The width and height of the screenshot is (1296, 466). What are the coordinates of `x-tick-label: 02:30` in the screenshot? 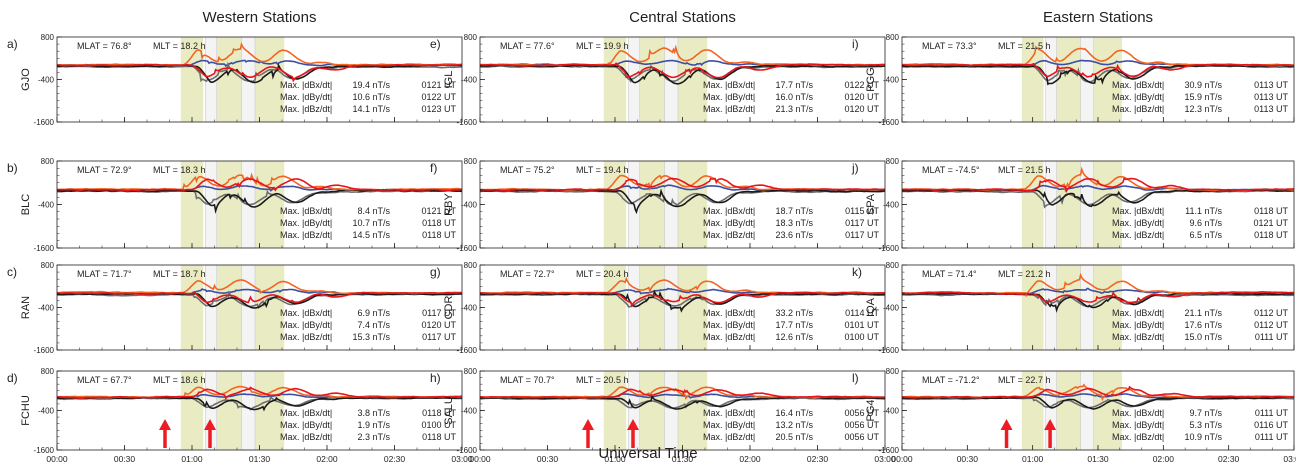 It's located at (818, 459).